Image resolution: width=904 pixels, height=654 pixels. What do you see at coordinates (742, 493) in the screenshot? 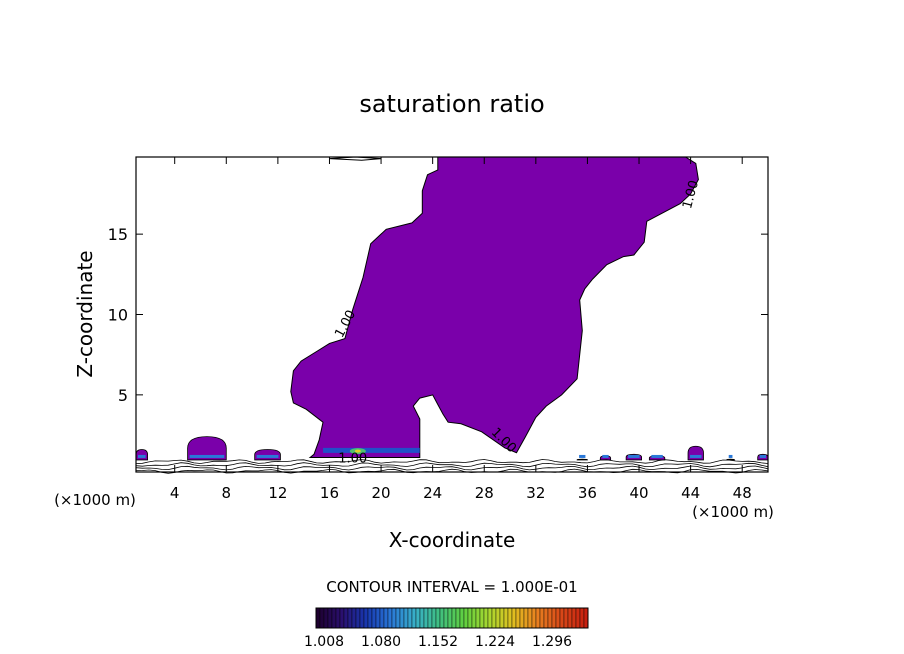
I see `x-tick-label: 48` at bounding box center [742, 493].